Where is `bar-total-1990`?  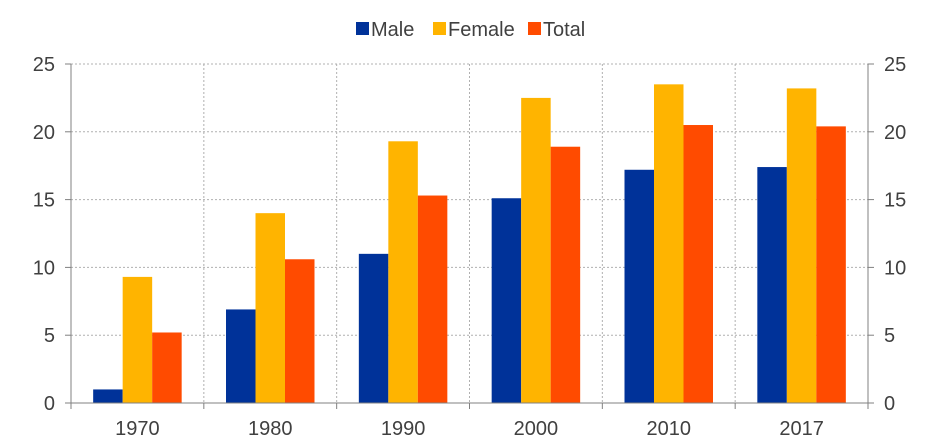 bar-total-1990 is located at coordinates (432, 299).